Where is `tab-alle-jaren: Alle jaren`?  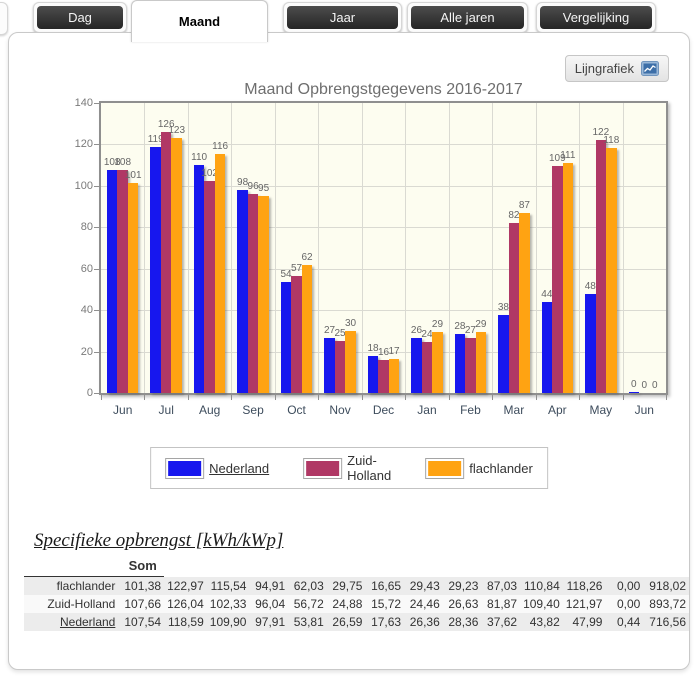
tab-alle-jaren: Alle jaren is located at coordinates (467, 17).